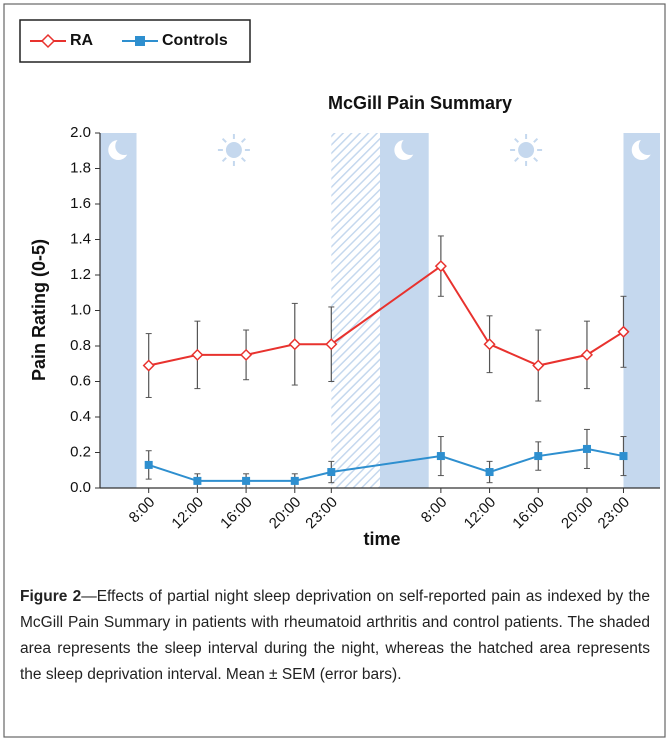 This screenshot has height=742, width=670. I want to click on legend-label: RA, so click(82, 40).